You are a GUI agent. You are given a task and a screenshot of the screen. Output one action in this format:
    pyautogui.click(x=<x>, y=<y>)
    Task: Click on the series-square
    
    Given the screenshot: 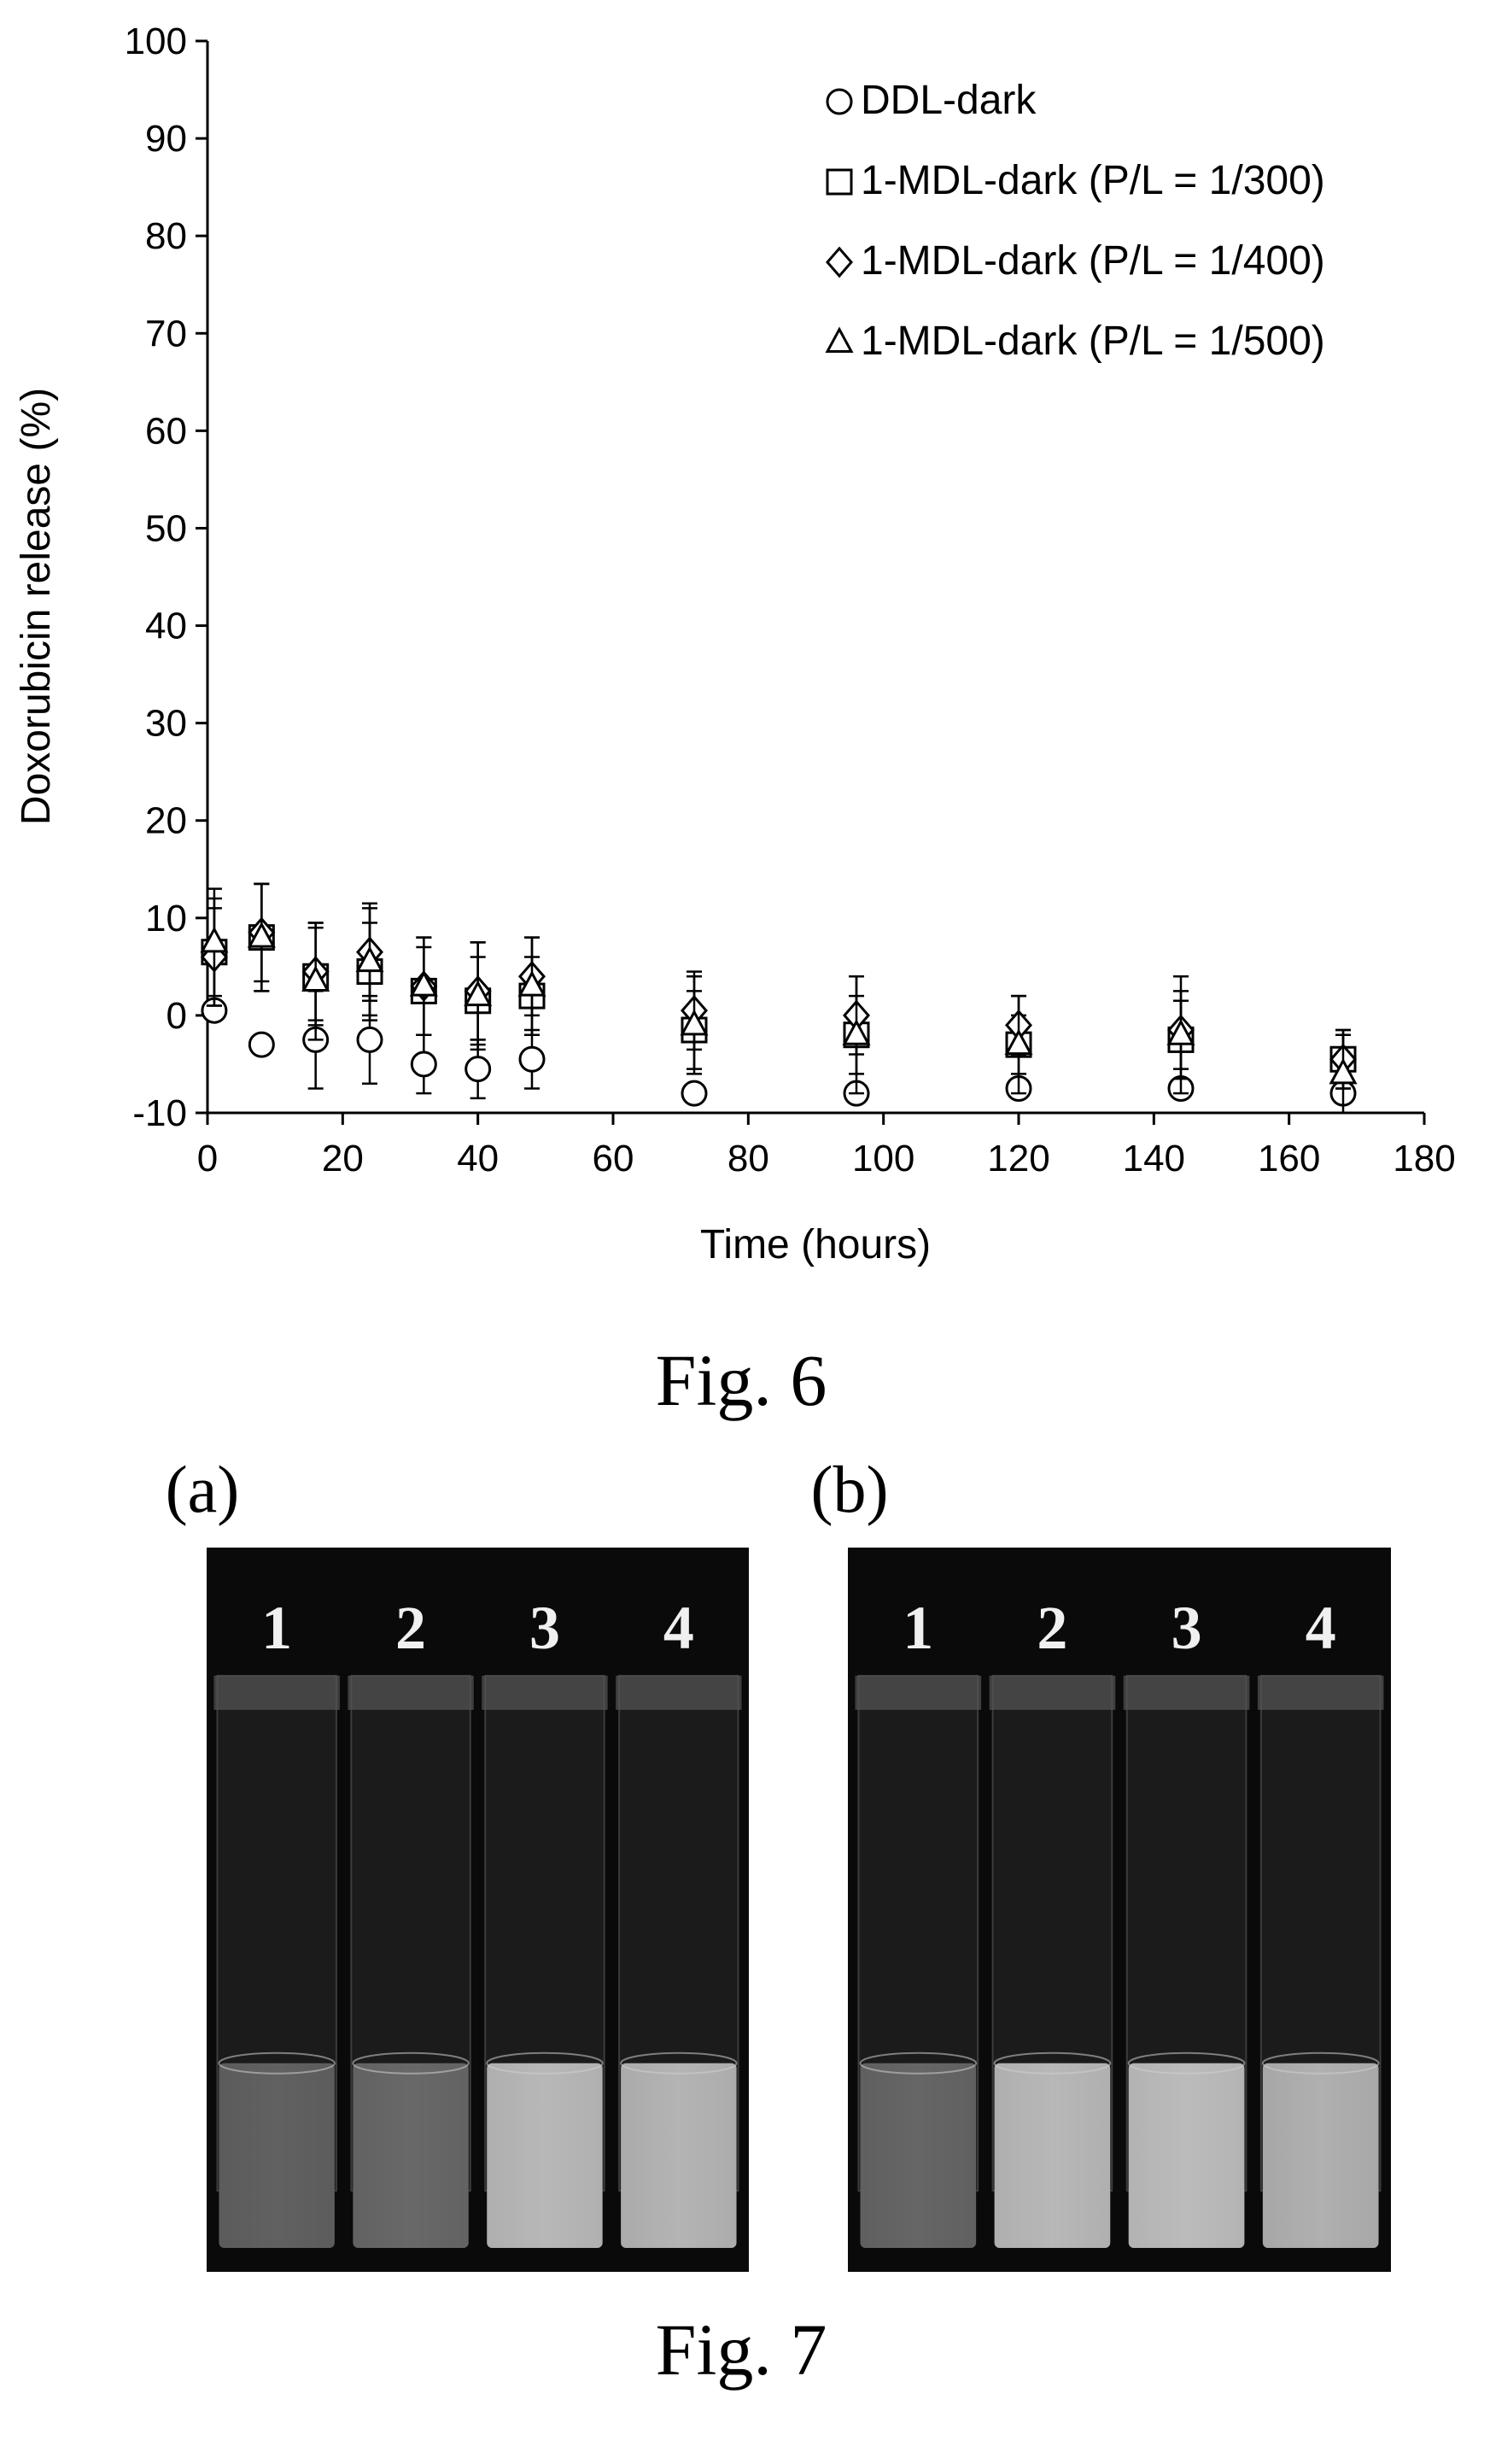 What is the action you would take?
    pyautogui.click(x=779, y=986)
    